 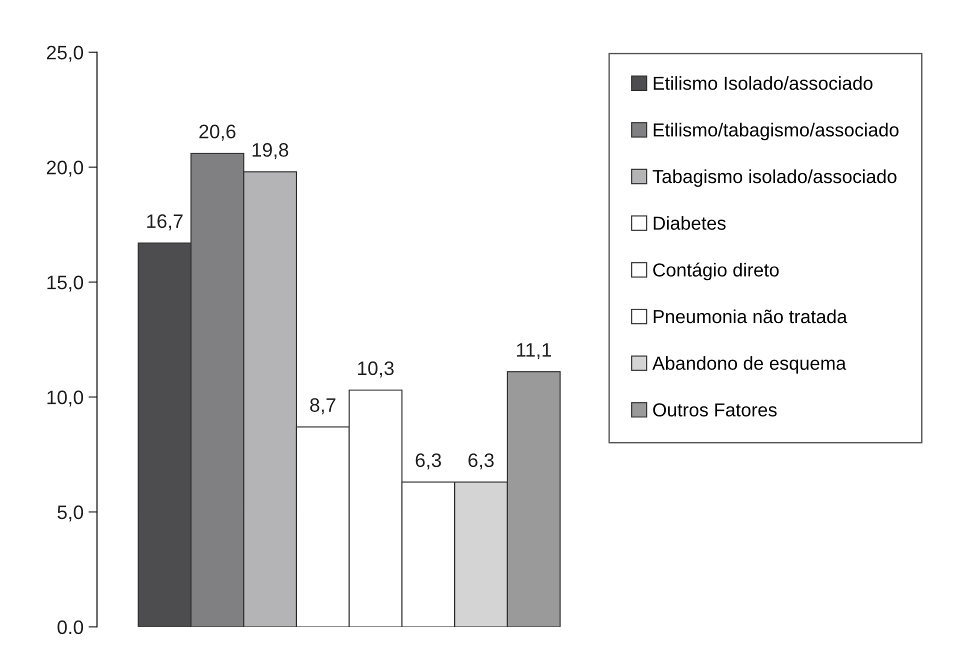 I want to click on data-label: 20,6, so click(x=217, y=132).